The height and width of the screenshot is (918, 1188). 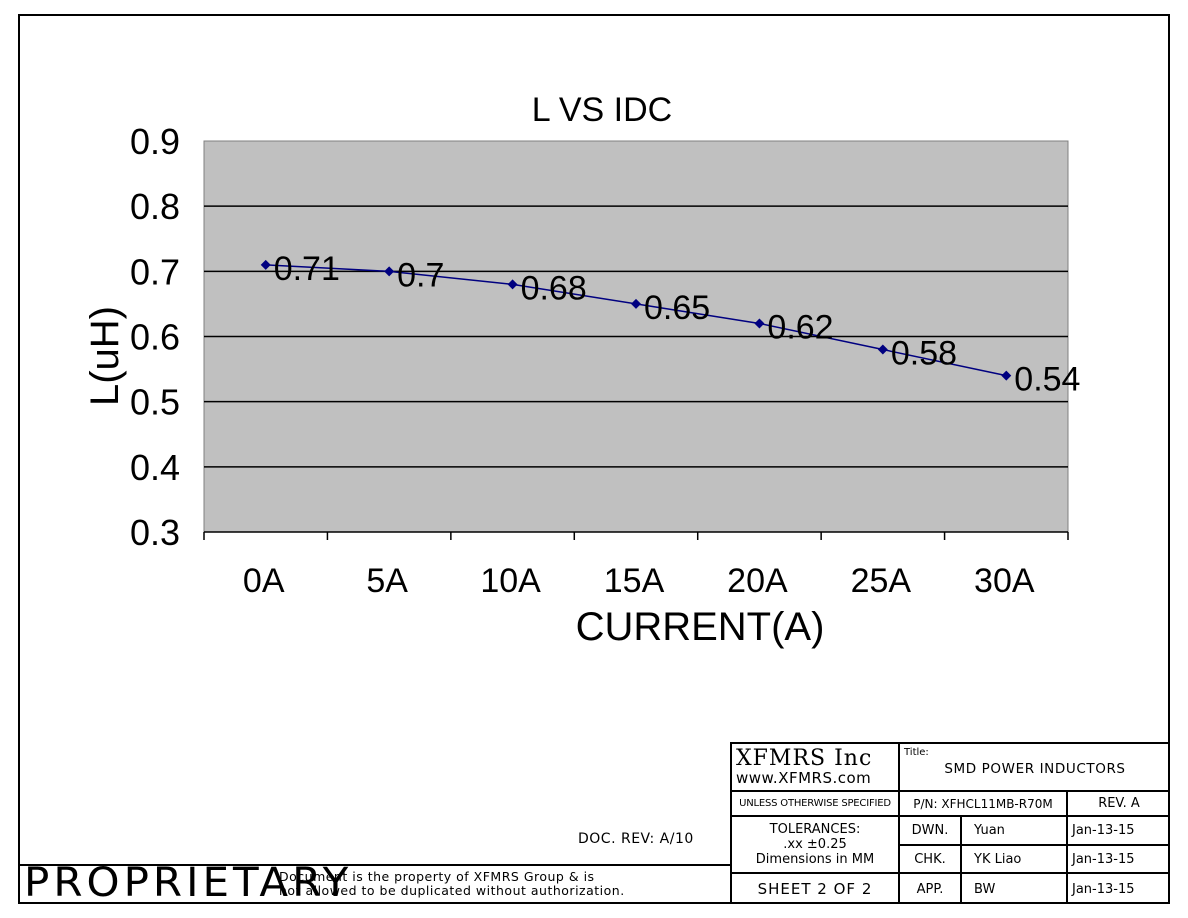 I want to click on series-points, so click(x=636, y=320).